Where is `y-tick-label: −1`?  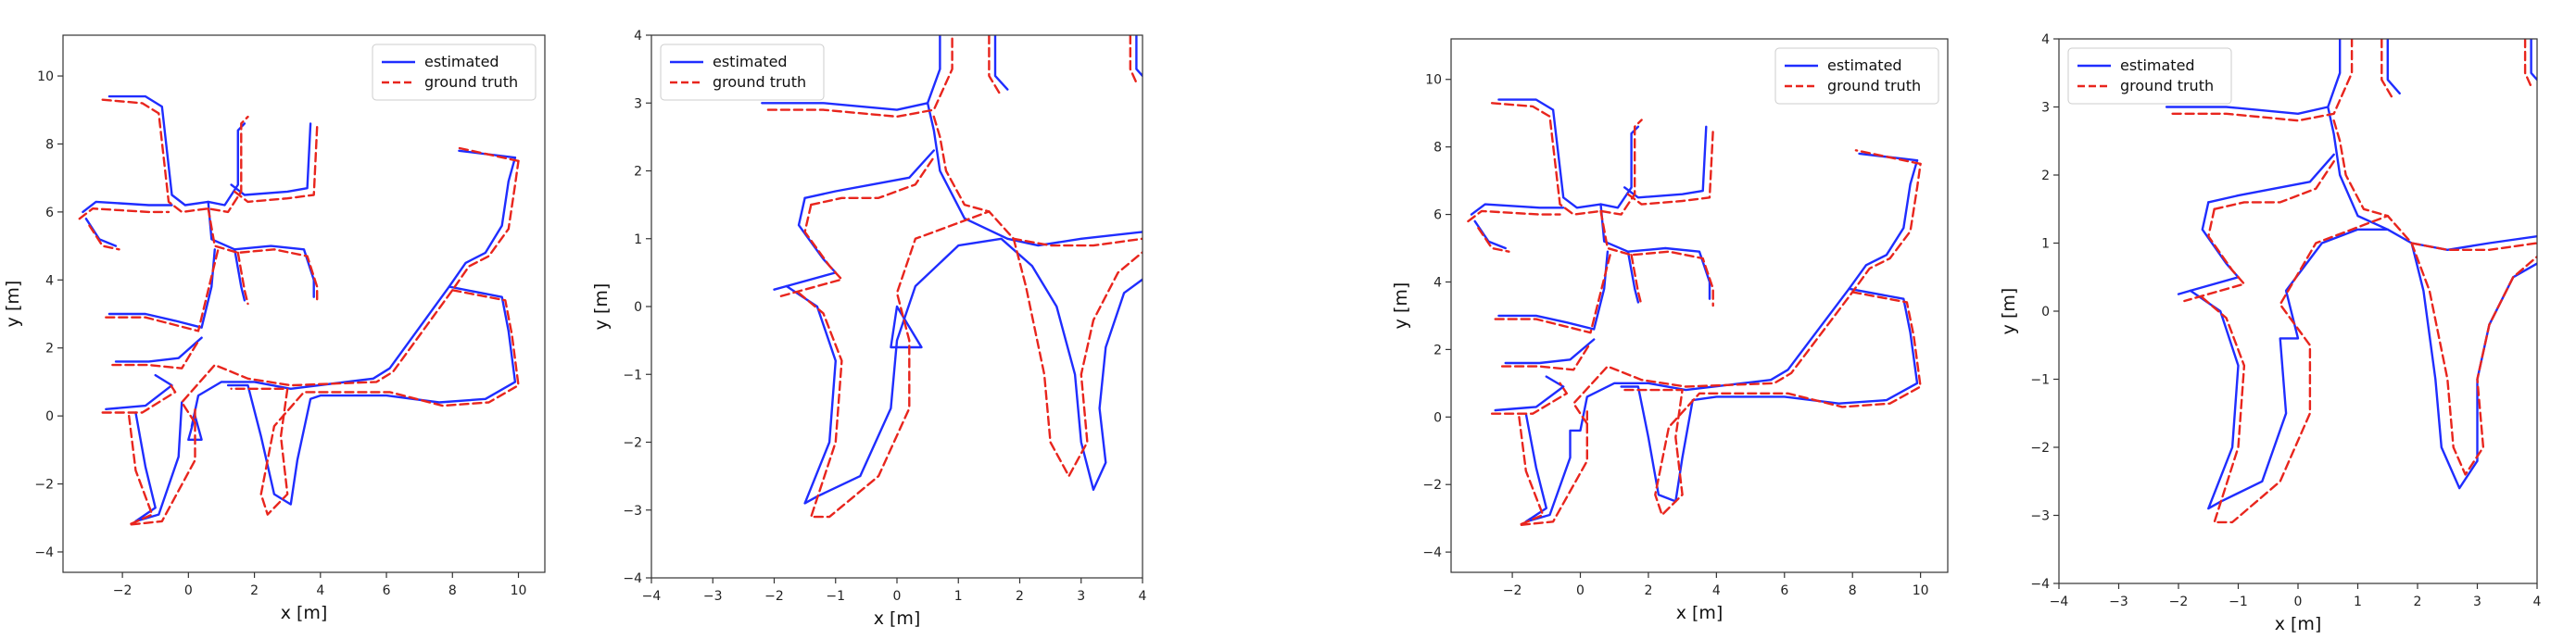
y-tick-label: −1 is located at coordinates (632, 375).